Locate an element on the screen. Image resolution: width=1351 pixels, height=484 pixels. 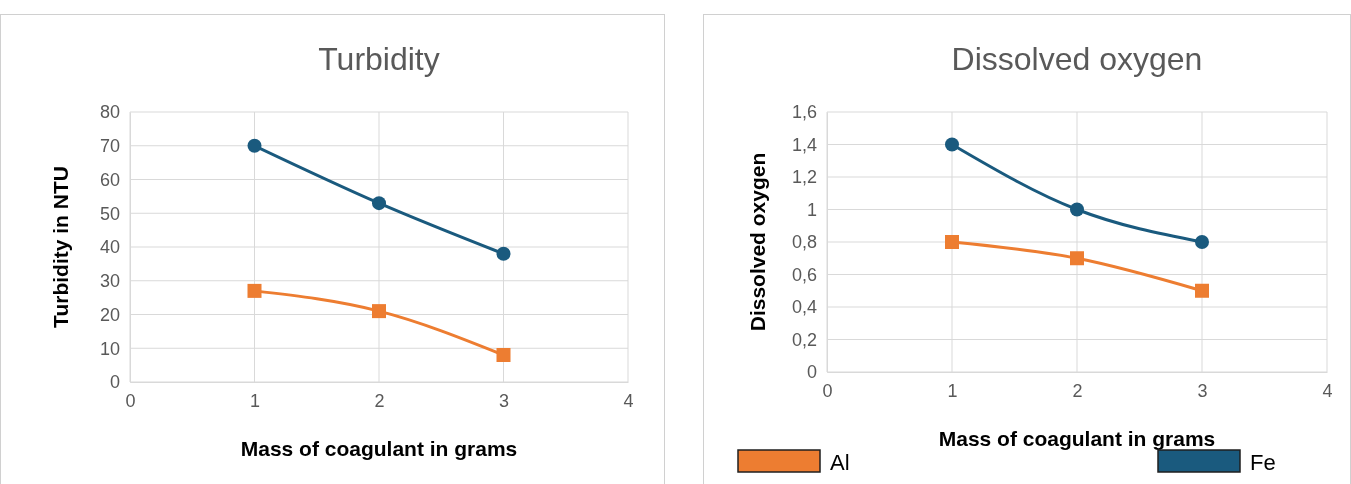
y-tick-label: 40 is located at coordinates (109, 247).